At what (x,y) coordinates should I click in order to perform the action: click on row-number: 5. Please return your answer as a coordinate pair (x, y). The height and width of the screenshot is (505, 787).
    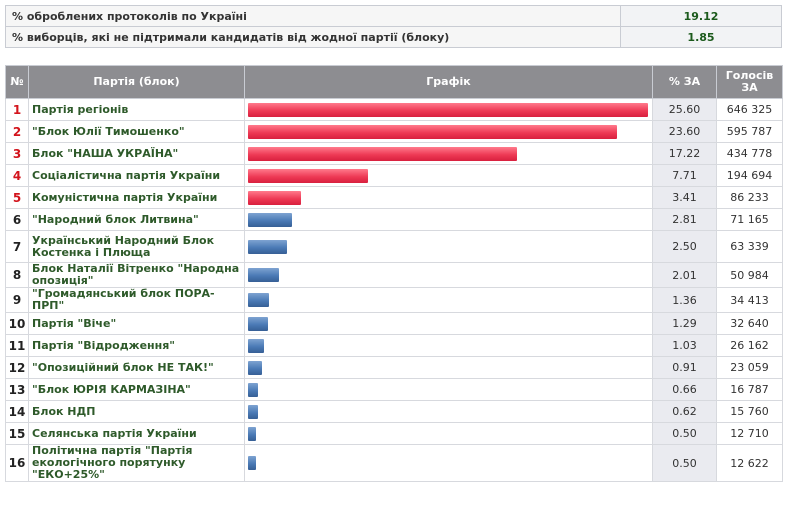
    Looking at the image, I should click on (17, 197).